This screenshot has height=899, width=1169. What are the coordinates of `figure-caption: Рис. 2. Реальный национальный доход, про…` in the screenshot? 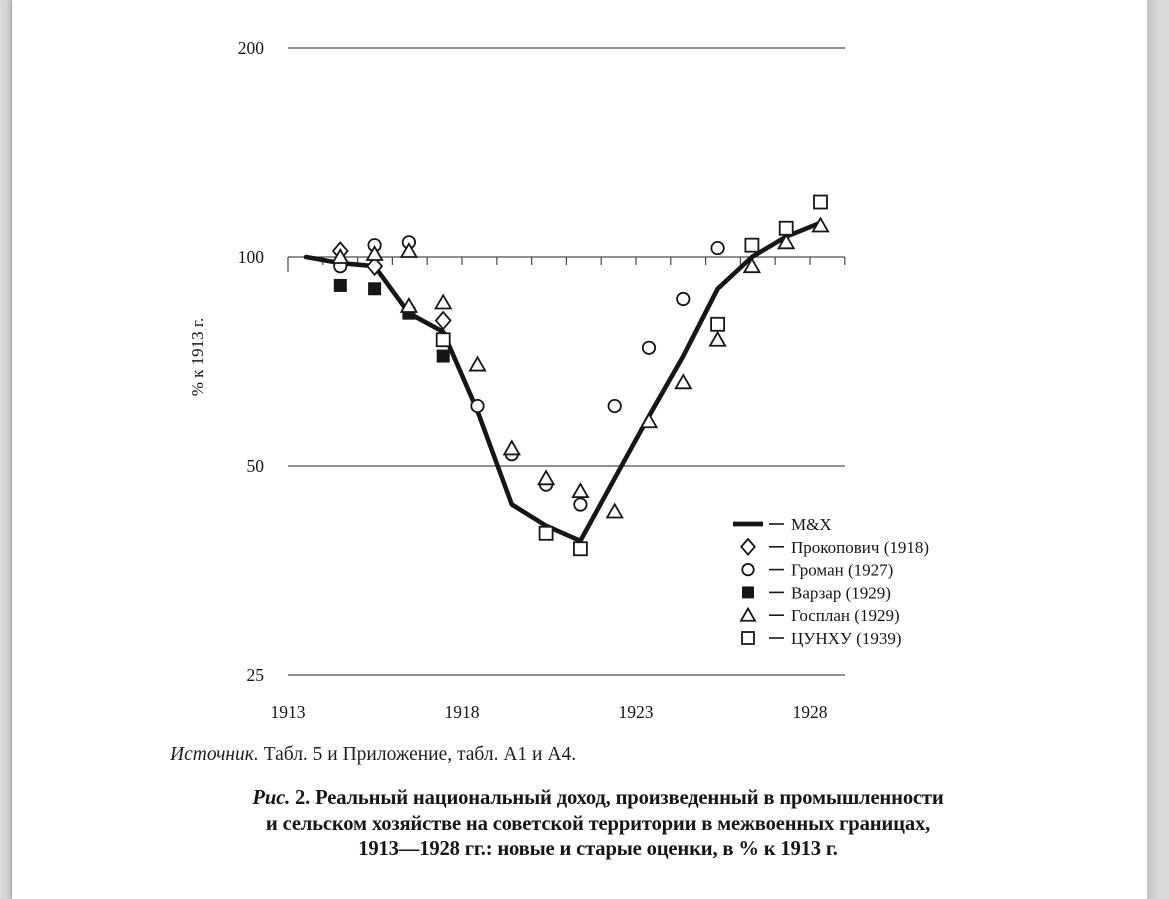 It's located at (598, 823).